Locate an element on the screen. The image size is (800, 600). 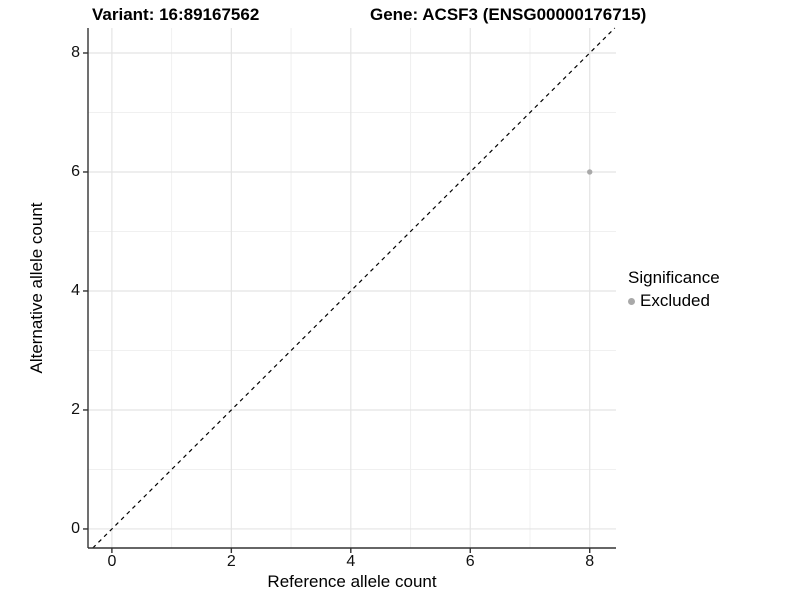
y-axis-title: Alternative allele count is located at coordinates (36, 288).